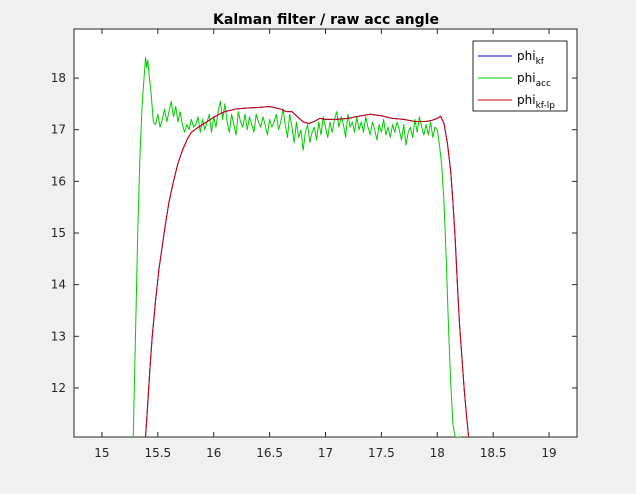 The image size is (636, 494). I want to click on y-tick-label: 18, so click(58, 78).